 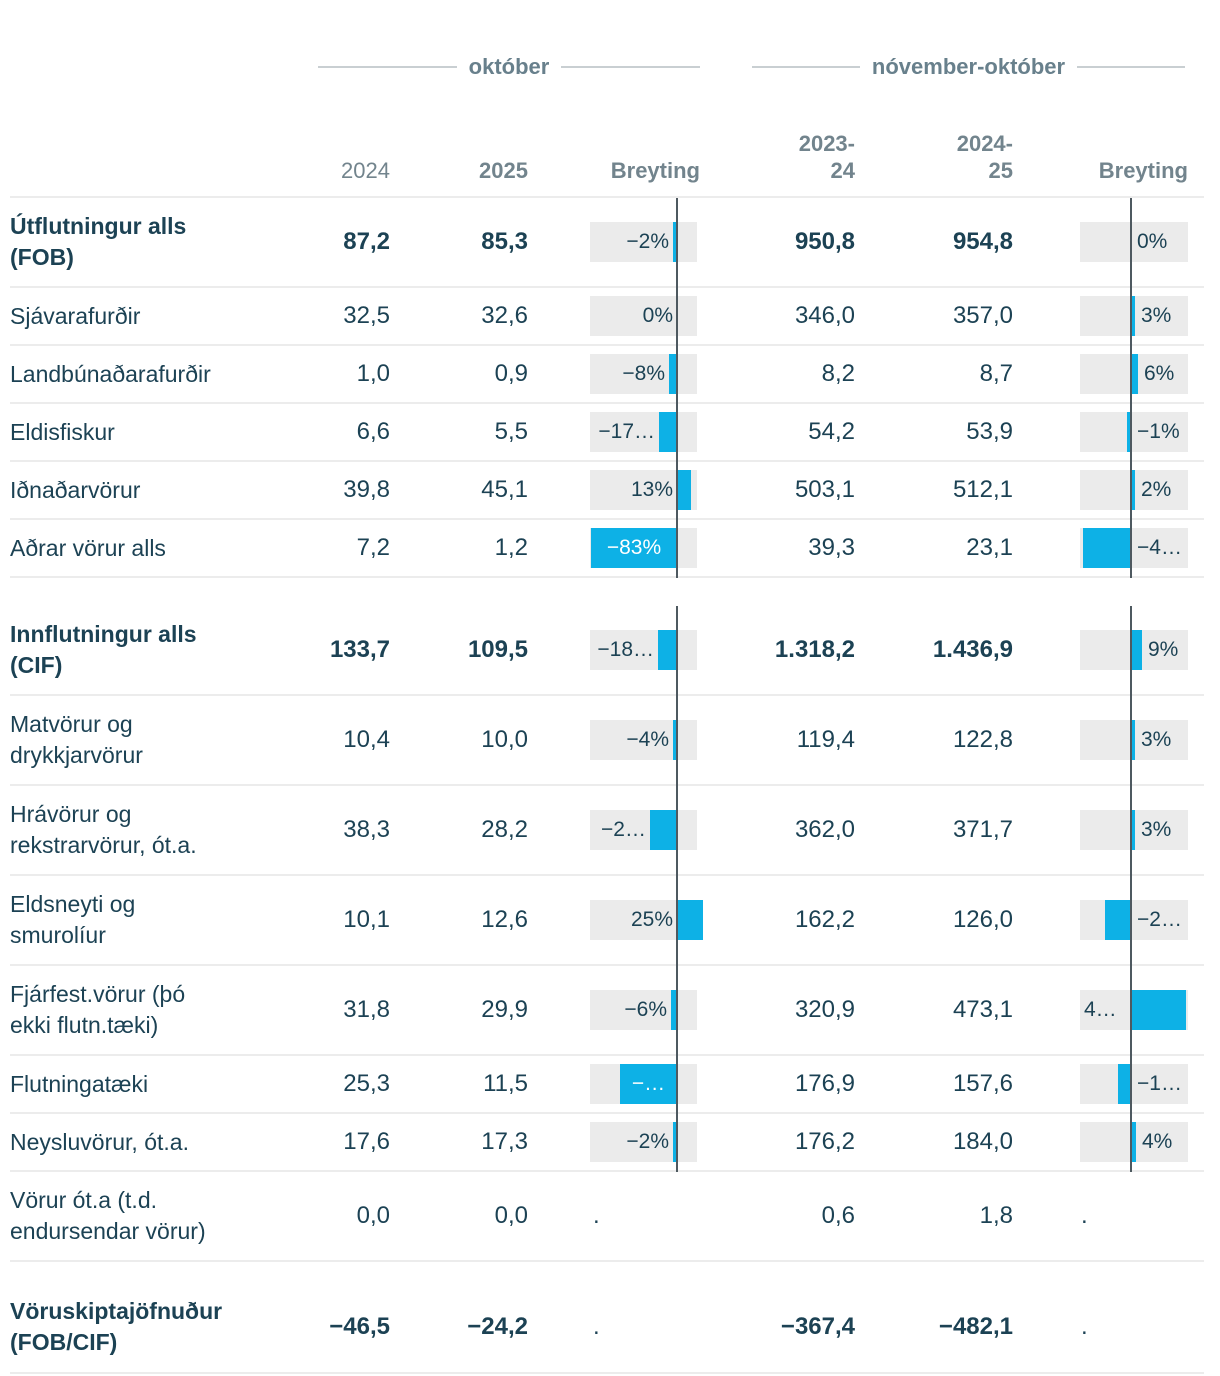 What do you see at coordinates (504, 315) in the screenshot?
I see `value-2025: 32,6` at bounding box center [504, 315].